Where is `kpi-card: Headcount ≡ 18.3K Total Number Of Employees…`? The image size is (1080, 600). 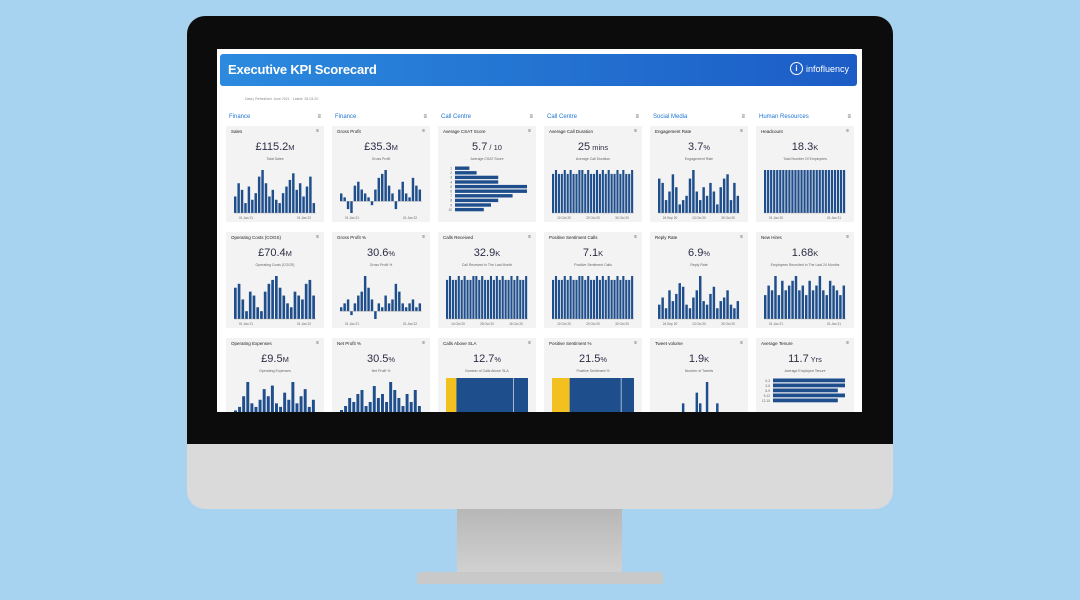
kpi-card: Headcount ≡ 18.3K Total Number Of Employees… is located at coordinates (805, 174).